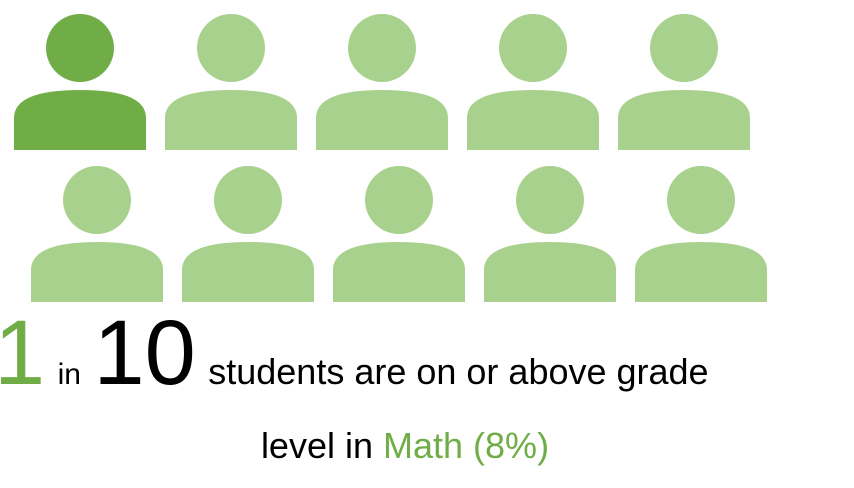  I want to click on caption-text: level in, so click(317, 445).